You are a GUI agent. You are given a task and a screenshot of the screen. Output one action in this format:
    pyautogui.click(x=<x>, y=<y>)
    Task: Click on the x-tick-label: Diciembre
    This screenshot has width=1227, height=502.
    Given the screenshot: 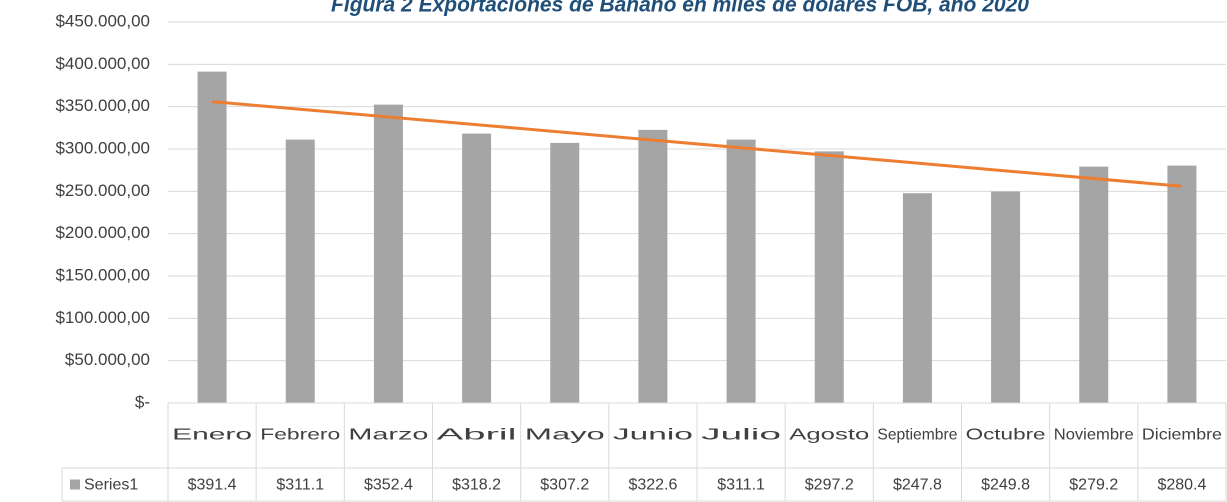 What is the action you would take?
    pyautogui.click(x=1182, y=435)
    